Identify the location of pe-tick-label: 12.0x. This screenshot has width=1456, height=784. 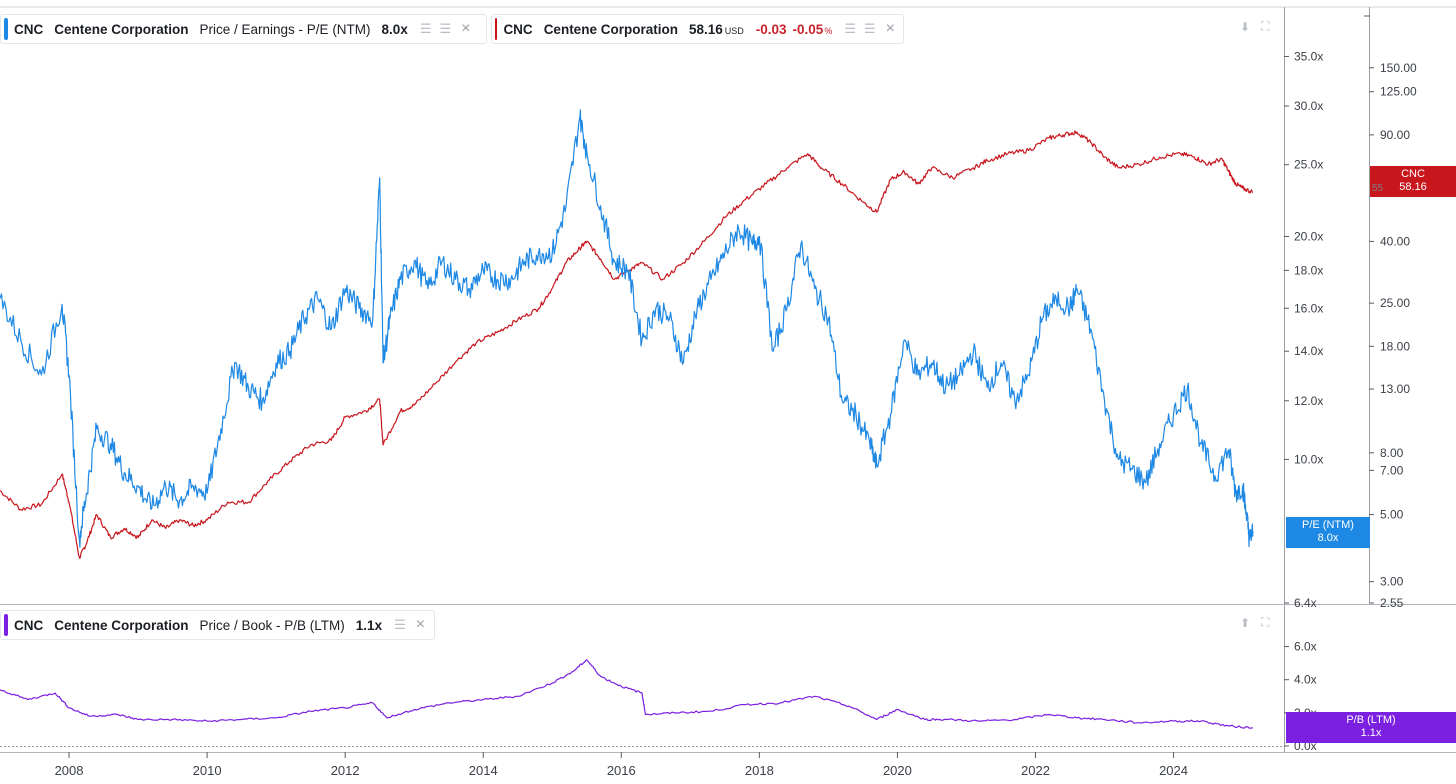
(1308, 401).